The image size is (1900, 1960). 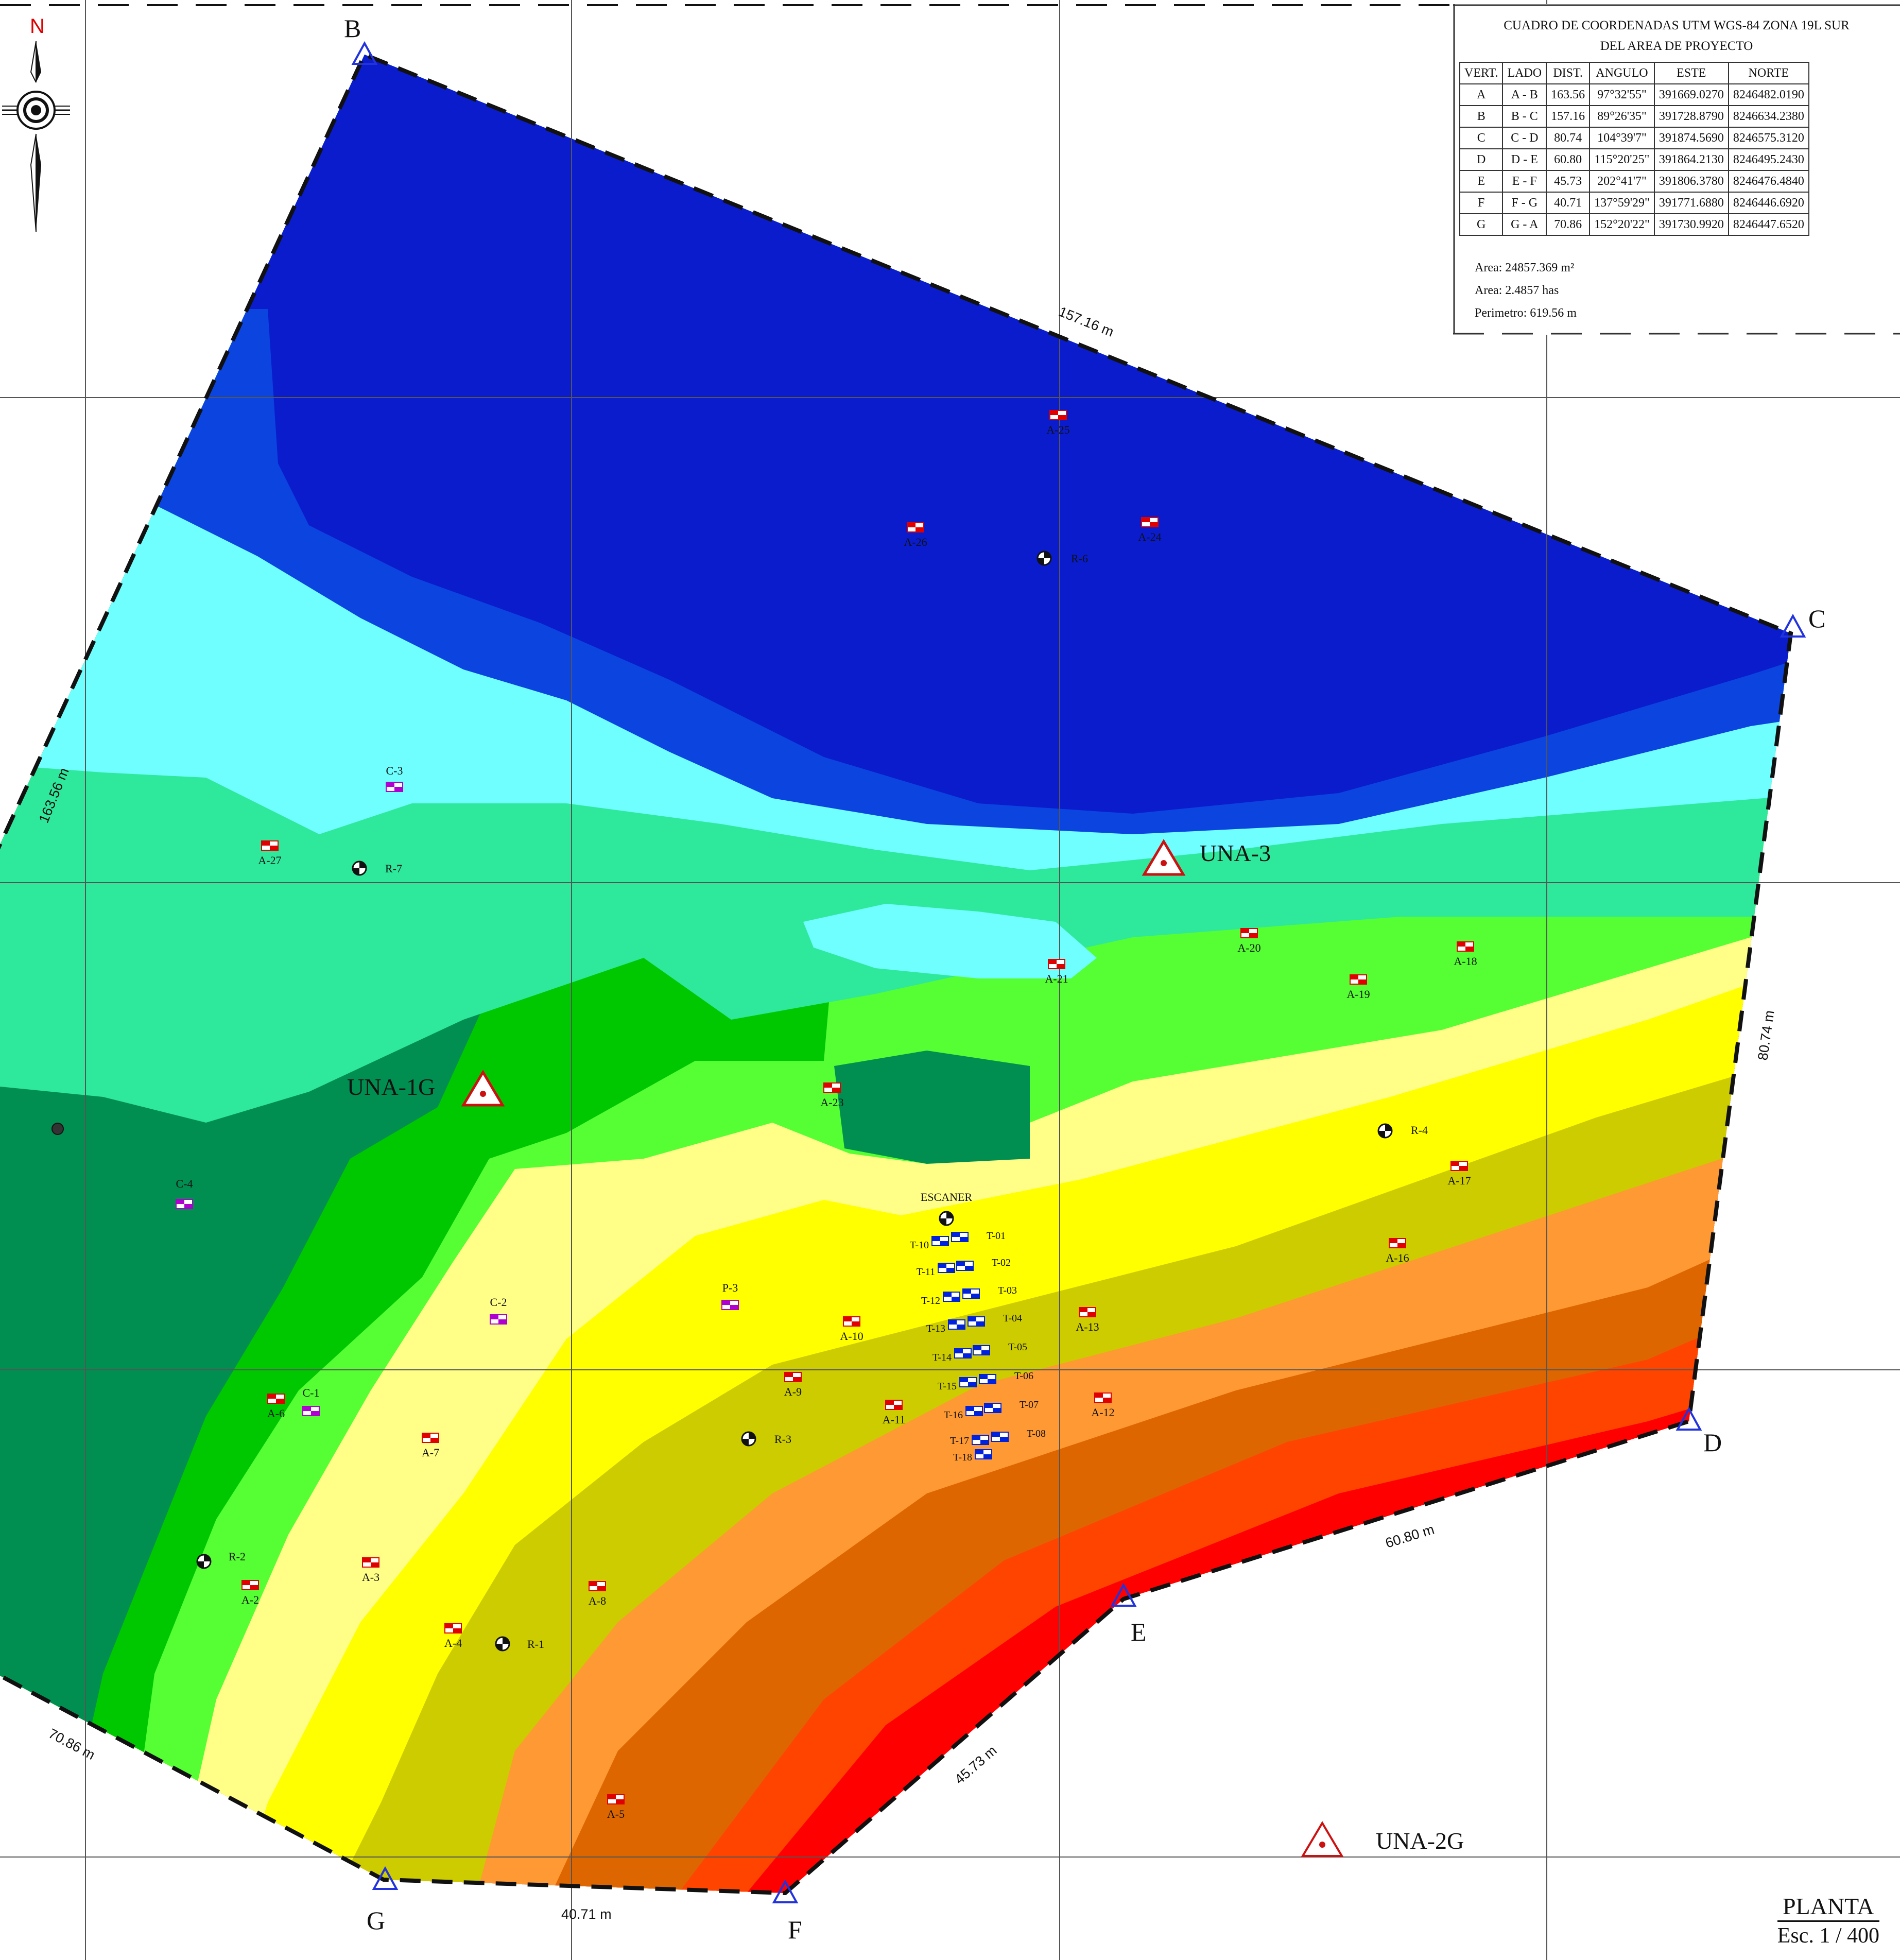 I want to click on survey-point-t-18: T-18, so click(x=973, y=1456).